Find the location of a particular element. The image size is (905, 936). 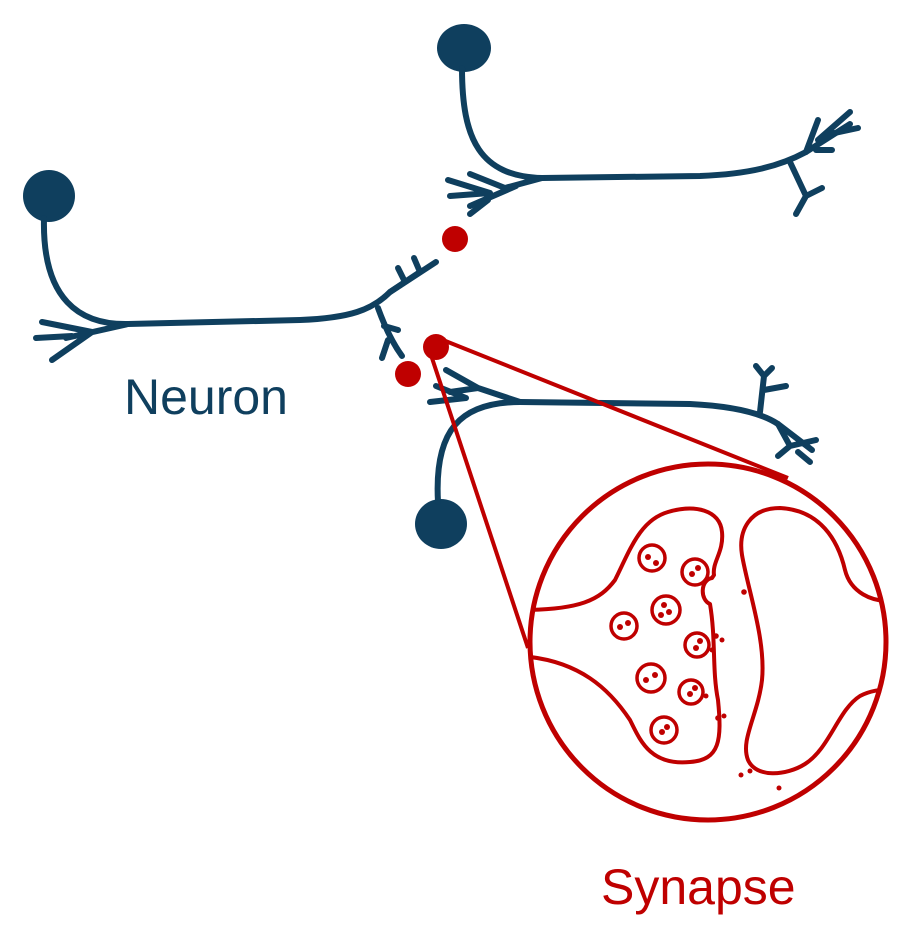

dendrite-bottom-right is located at coordinates (786, 414).